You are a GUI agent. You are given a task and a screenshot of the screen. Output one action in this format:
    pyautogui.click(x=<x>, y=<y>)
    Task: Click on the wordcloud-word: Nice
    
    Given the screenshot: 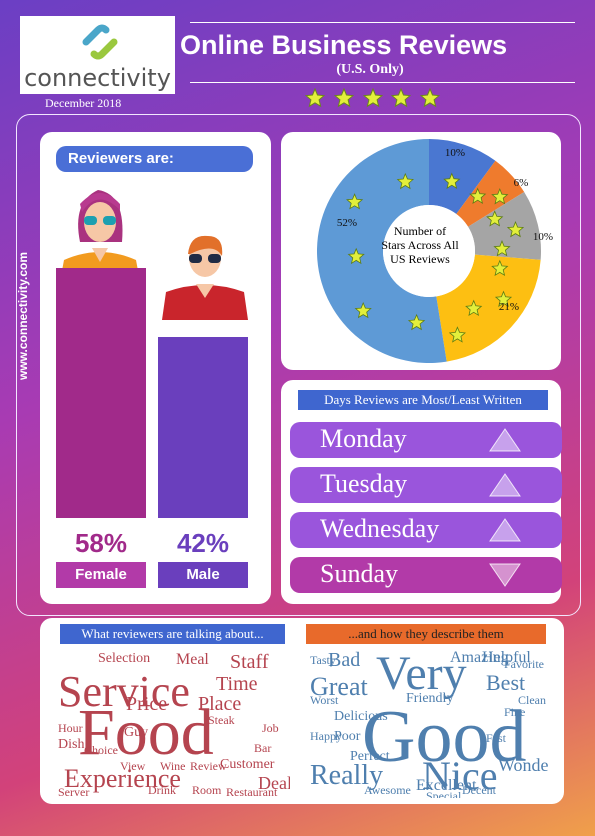 What is the action you would take?
    pyautogui.click(x=460, y=775)
    